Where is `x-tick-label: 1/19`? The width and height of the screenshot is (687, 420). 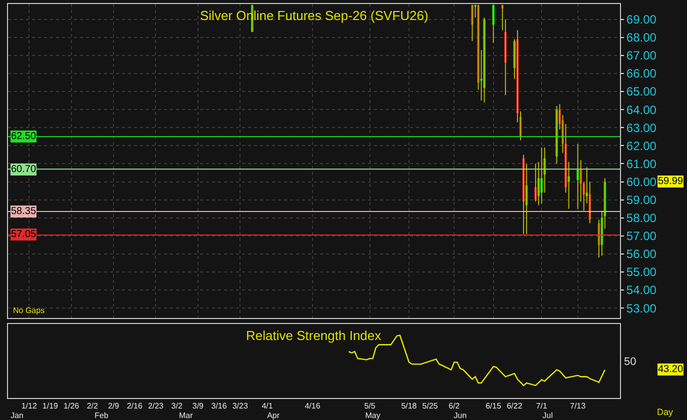 x-tick-label: 1/19 is located at coordinates (50, 406).